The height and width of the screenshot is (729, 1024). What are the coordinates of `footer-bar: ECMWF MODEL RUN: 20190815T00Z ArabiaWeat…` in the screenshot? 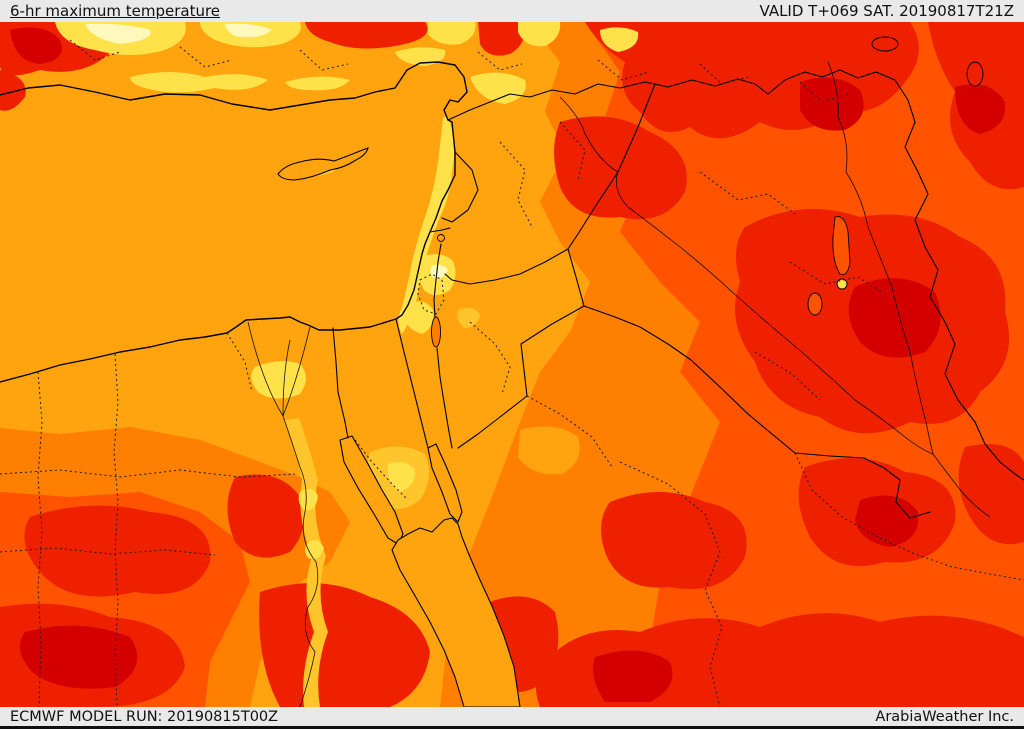 It's located at (512, 718).